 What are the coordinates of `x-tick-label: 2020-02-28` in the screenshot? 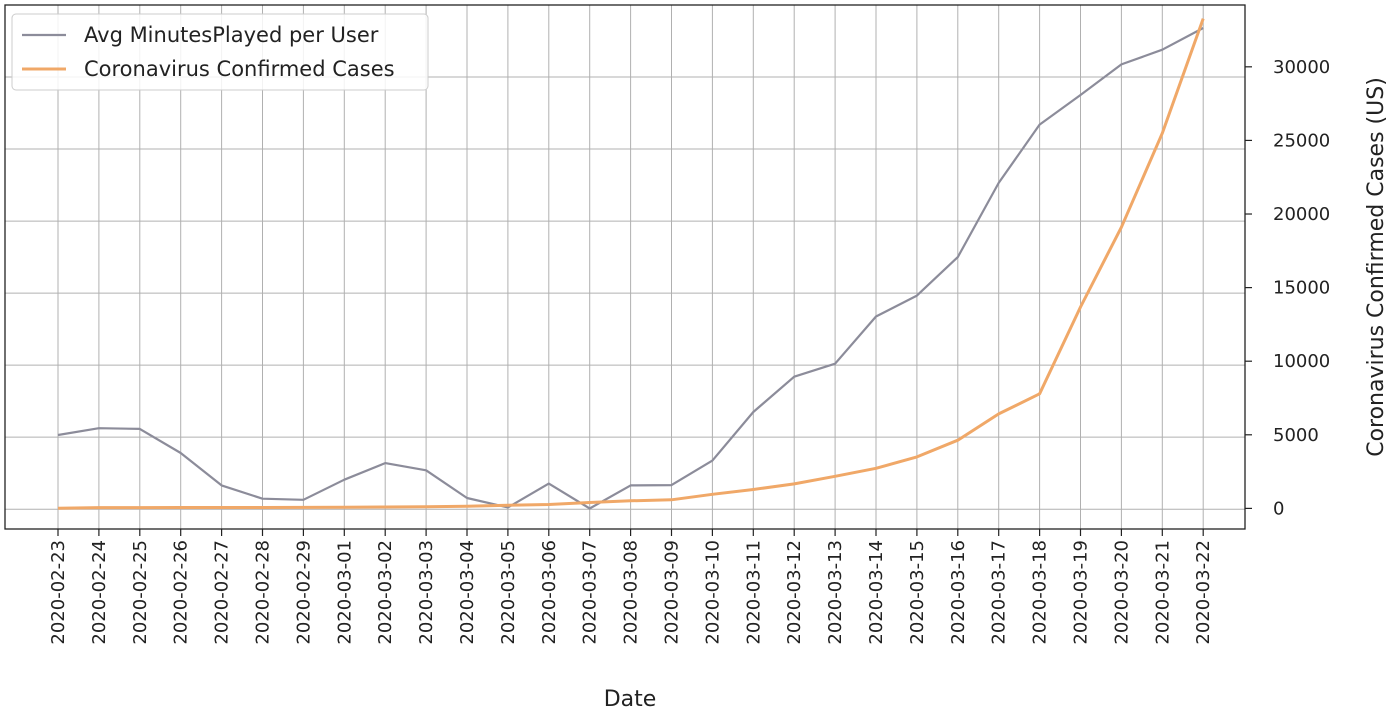 It's located at (263, 592).